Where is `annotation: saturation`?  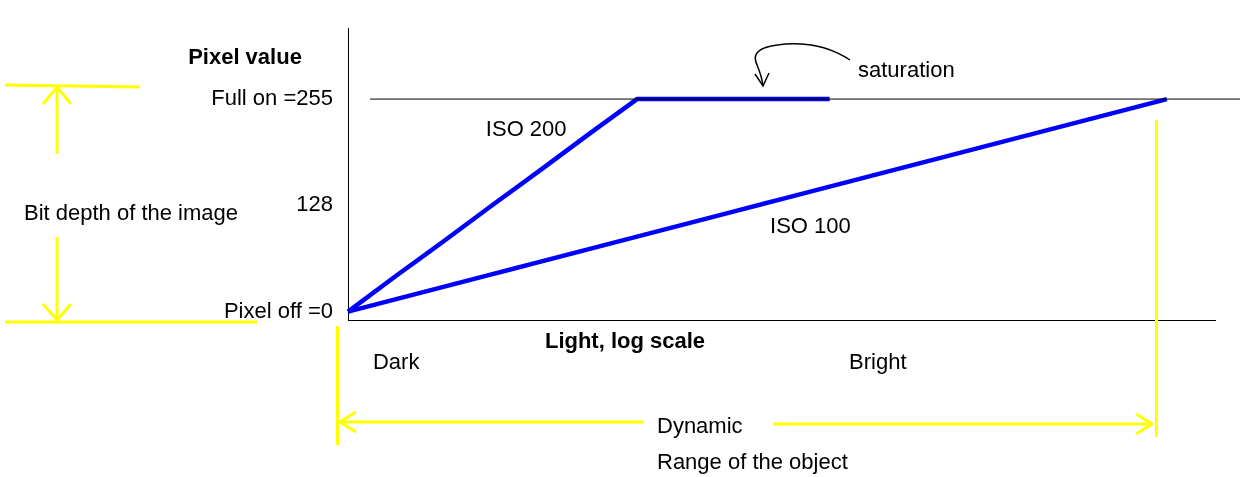 annotation: saturation is located at coordinates (907, 70).